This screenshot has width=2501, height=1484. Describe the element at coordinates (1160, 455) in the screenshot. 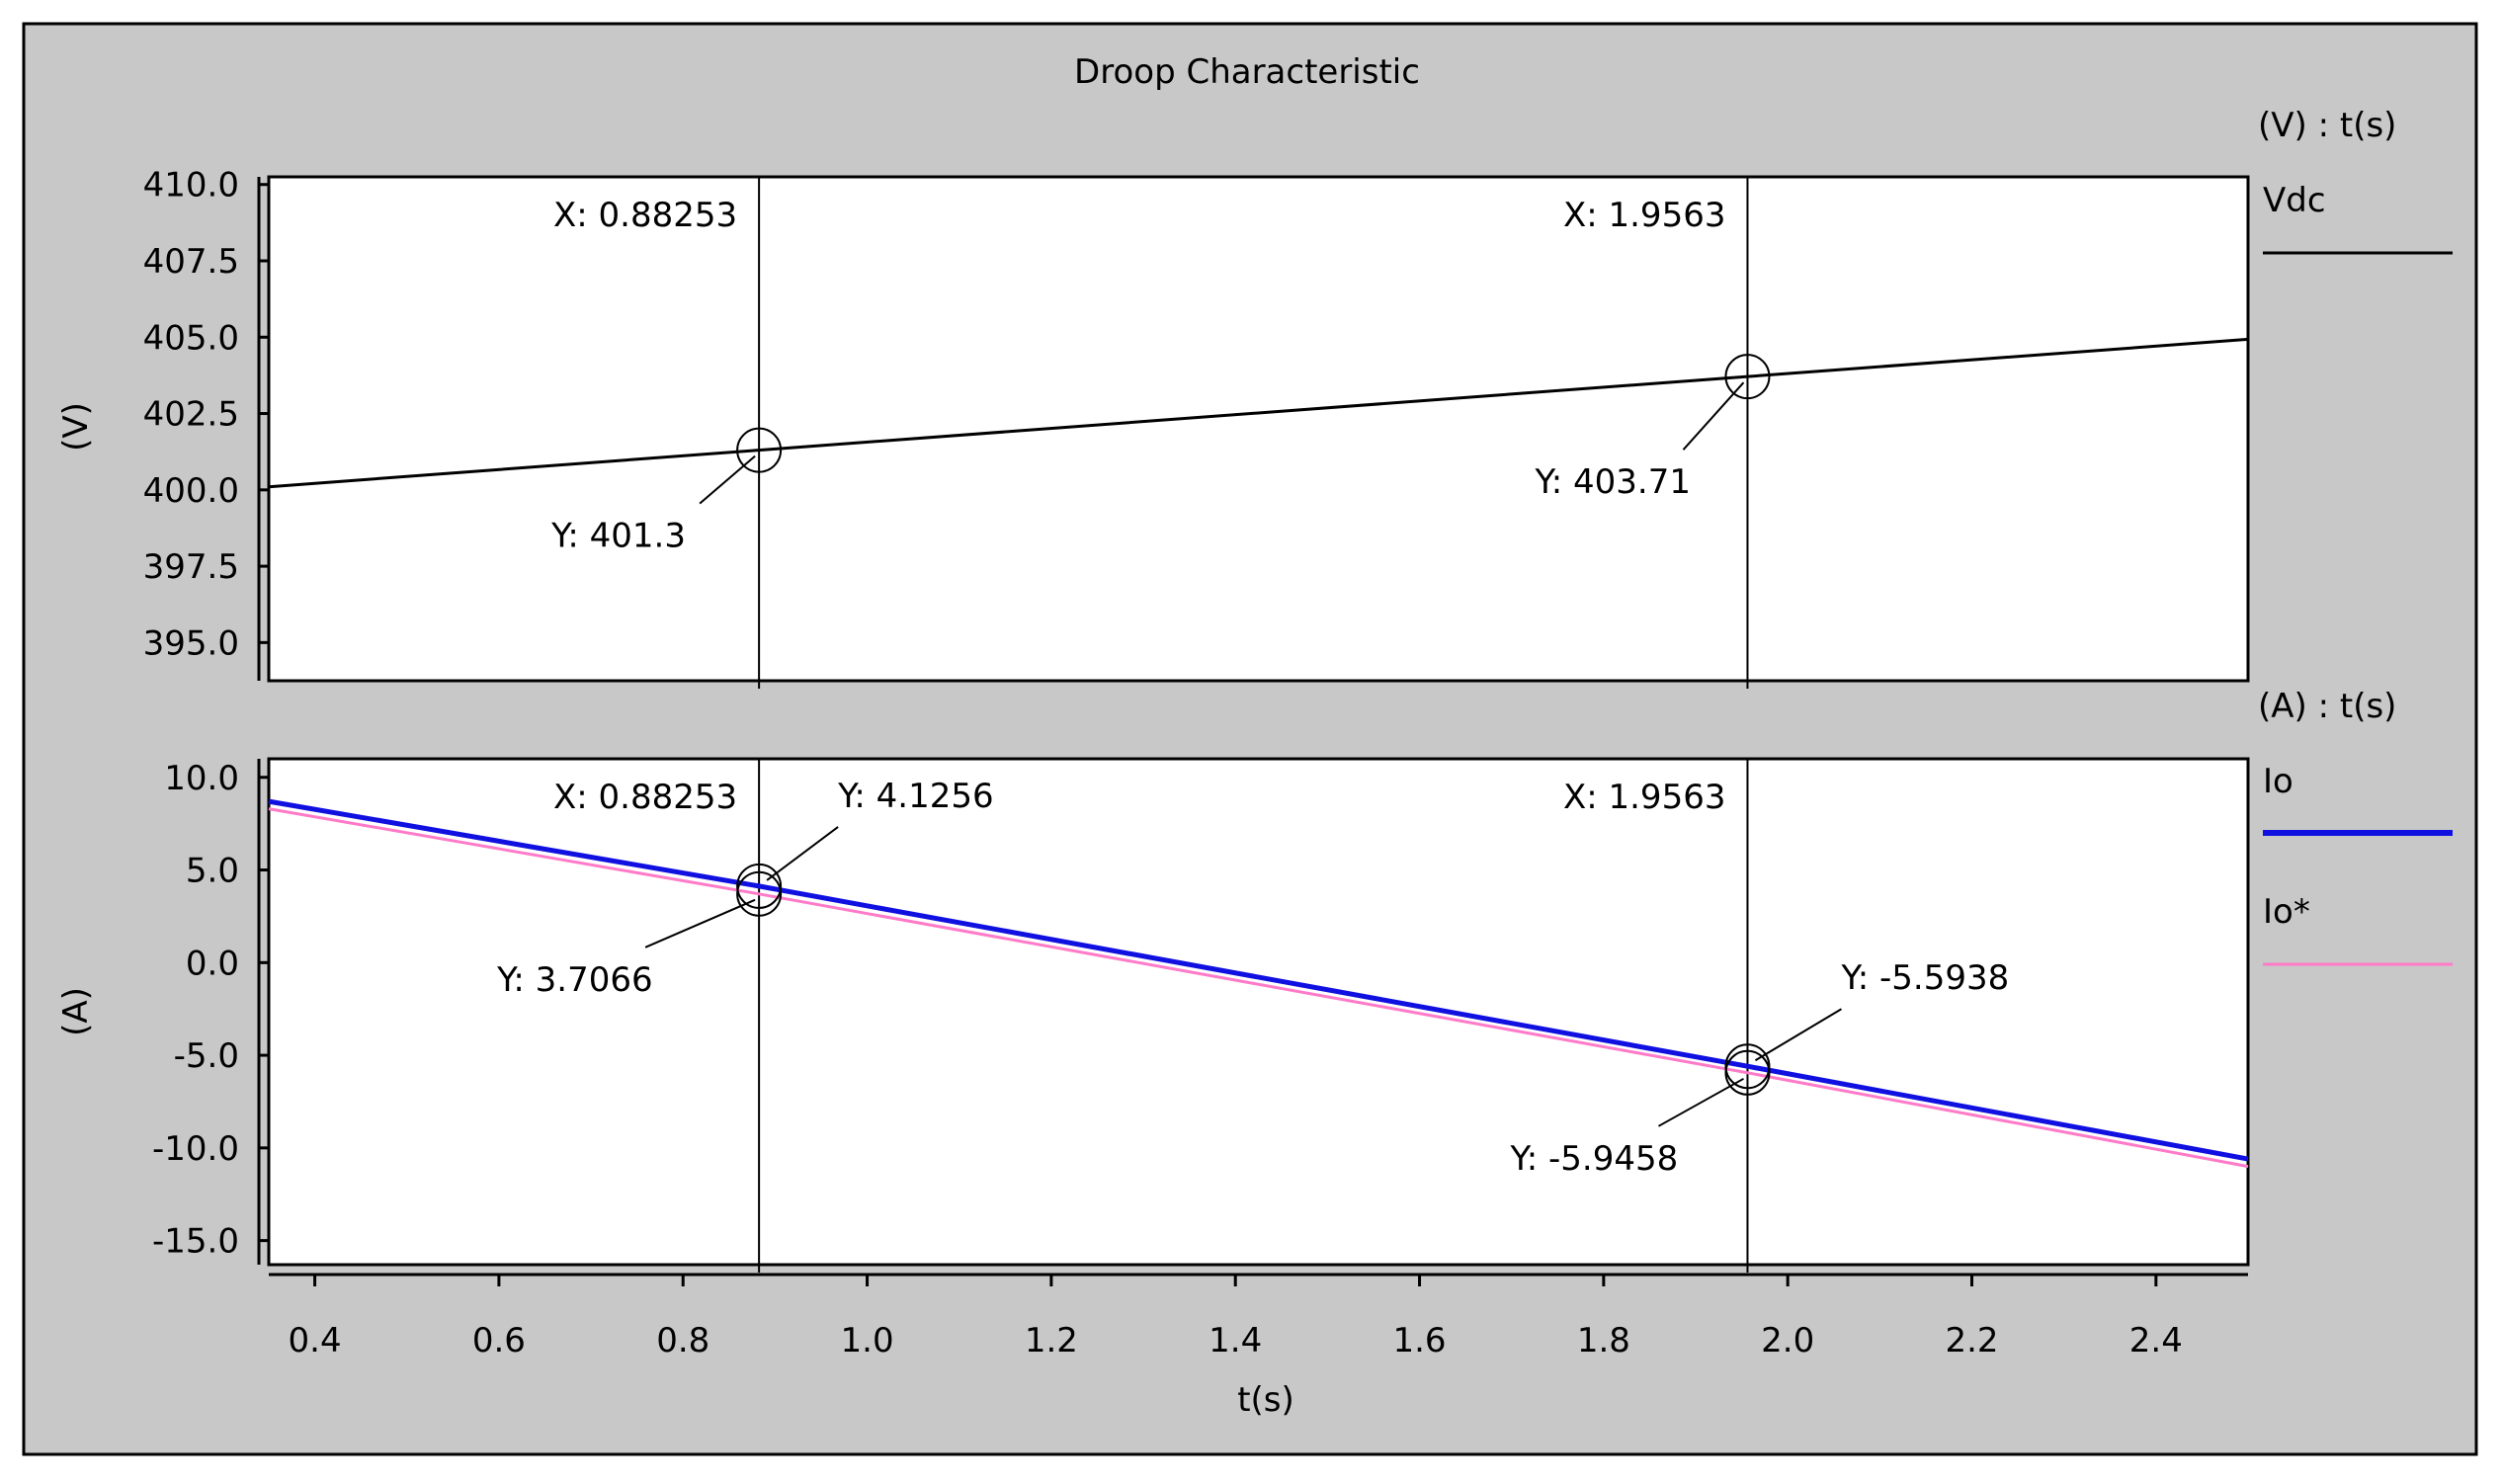

I see `top-cursor-markers: Y: 401.3 Y: 403.71` at that location.